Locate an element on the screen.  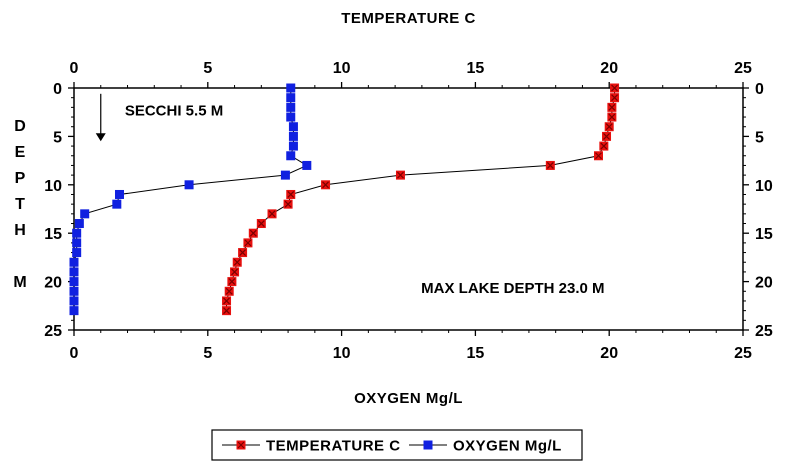
y-axis-title-letter: T is located at coordinates (20, 204).